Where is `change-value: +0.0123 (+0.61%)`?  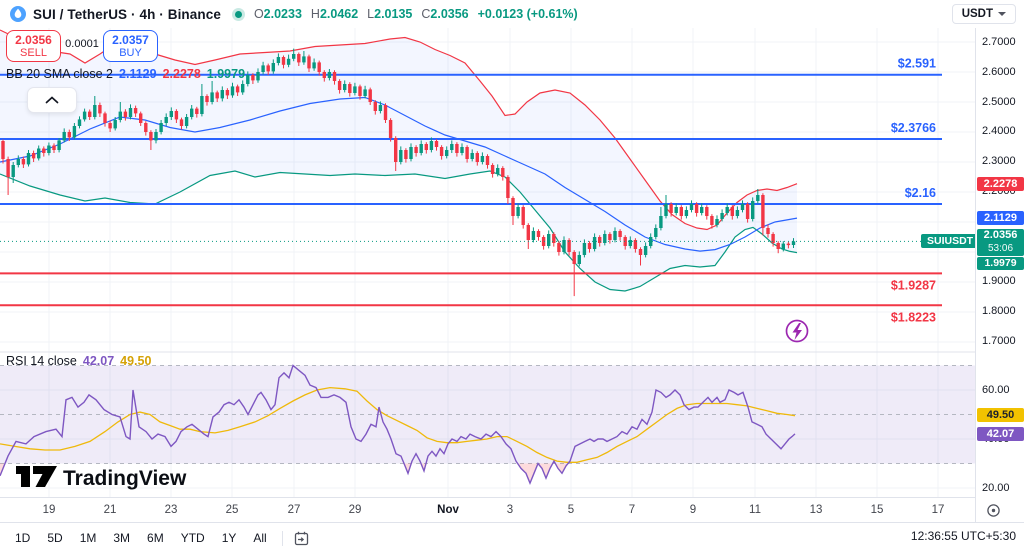 change-value: +0.0123 (+0.61%) is located at coordinates (527, 14).